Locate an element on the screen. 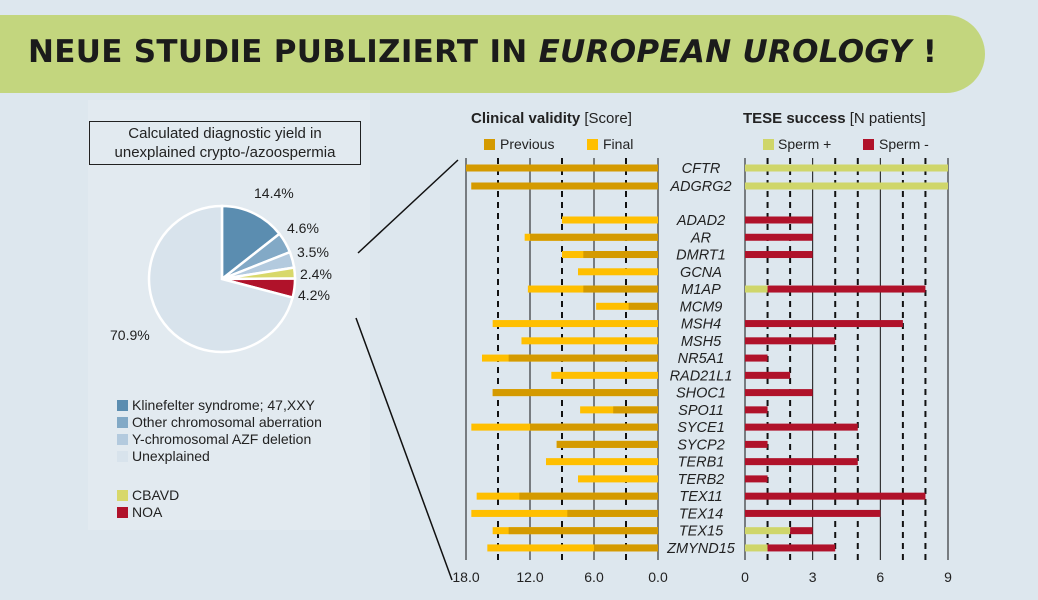 The width and height of the screenshot is (1038, 600). gene-label: SHOC1 is located at coordinates (701, 394).